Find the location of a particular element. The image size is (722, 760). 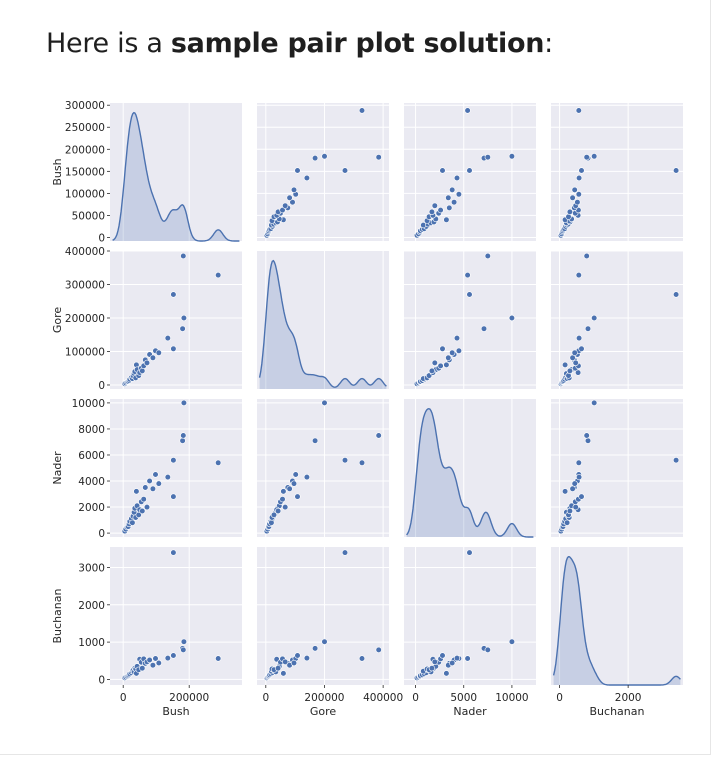

y-tick-label-buchanan: 0 is located at coordinates (101, 680).